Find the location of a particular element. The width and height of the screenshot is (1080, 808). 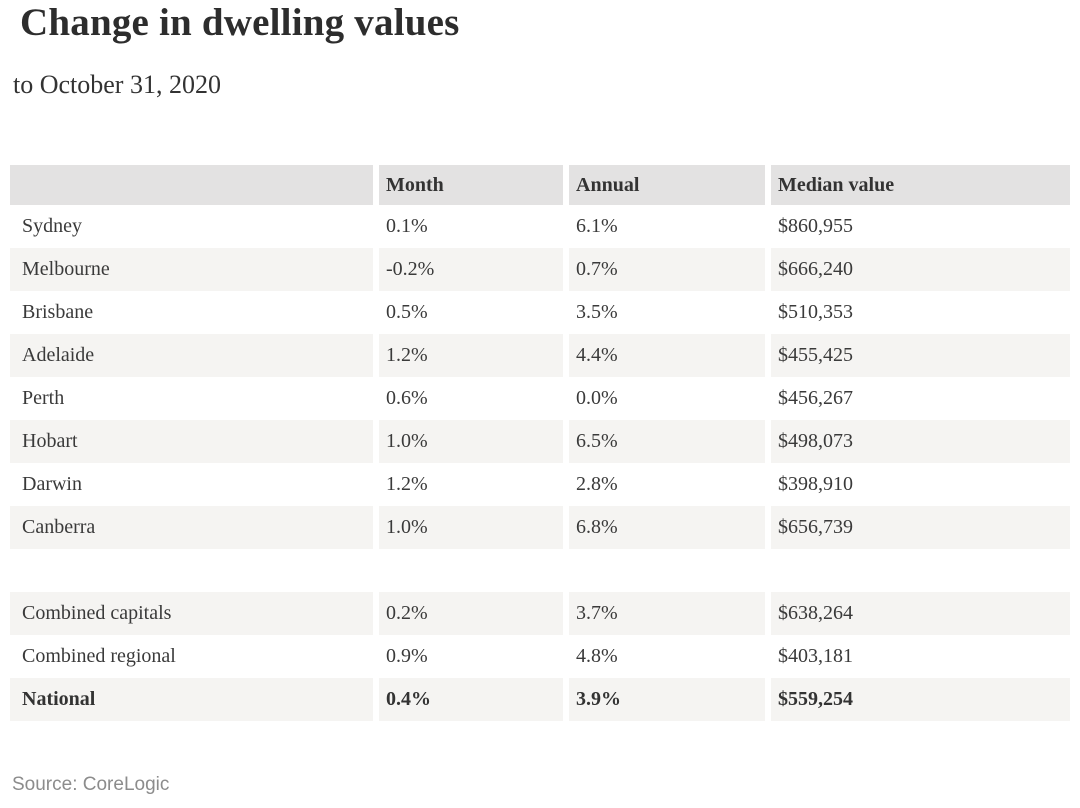

annual-value: 0.7% is located at coordinates (667, 269).